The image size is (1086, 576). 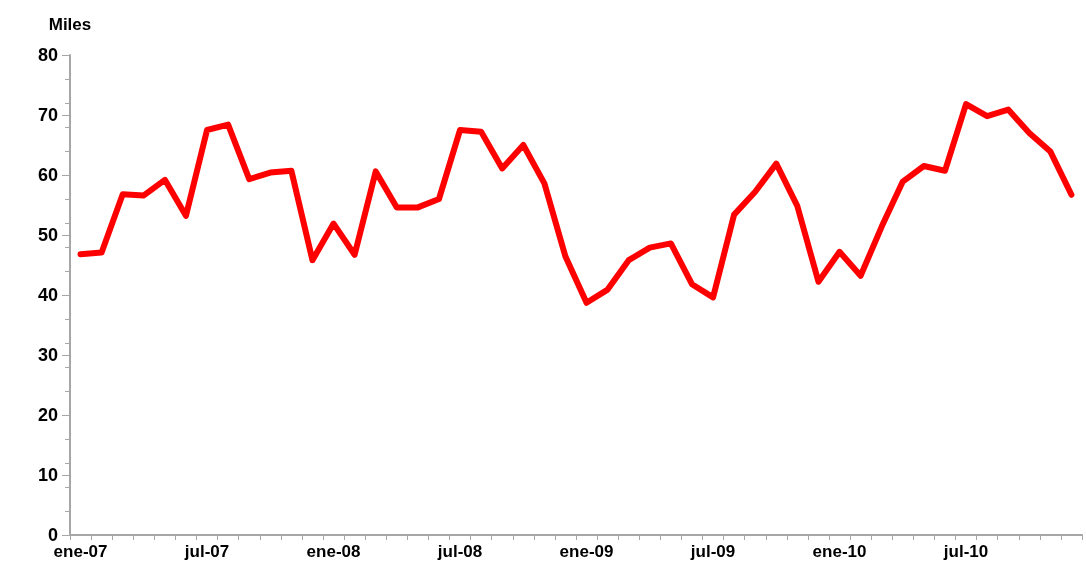 I want to click on y-axis-title: Miles, so click(x=70, y=24).